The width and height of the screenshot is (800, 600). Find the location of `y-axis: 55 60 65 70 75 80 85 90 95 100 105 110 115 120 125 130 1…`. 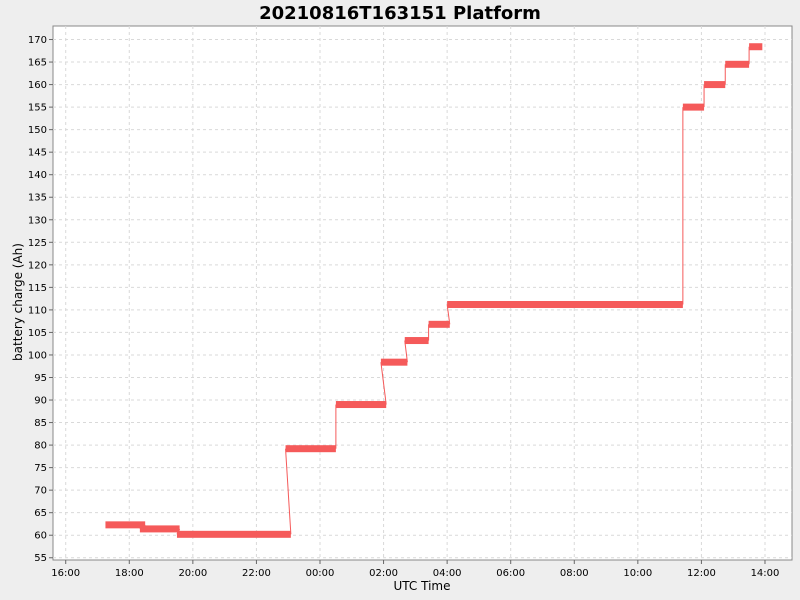

y-axis: 55 60 65 70 75 80 85 90 95 100 105 110 115 120 125 130 1… is located at coordinates (40, 299).